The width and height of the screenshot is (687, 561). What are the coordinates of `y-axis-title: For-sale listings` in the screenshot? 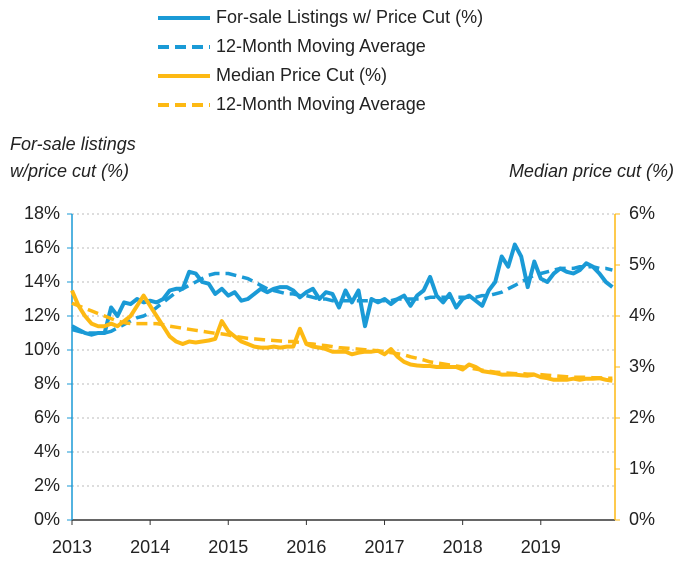 It's located at (73, 144).